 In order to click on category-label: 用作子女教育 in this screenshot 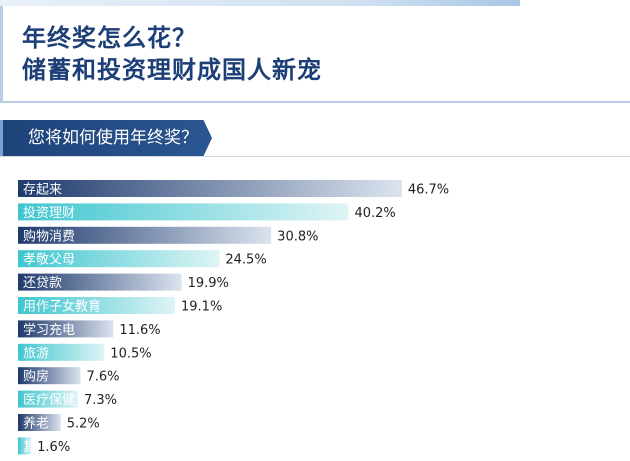, I will do `click(62, 307)`.